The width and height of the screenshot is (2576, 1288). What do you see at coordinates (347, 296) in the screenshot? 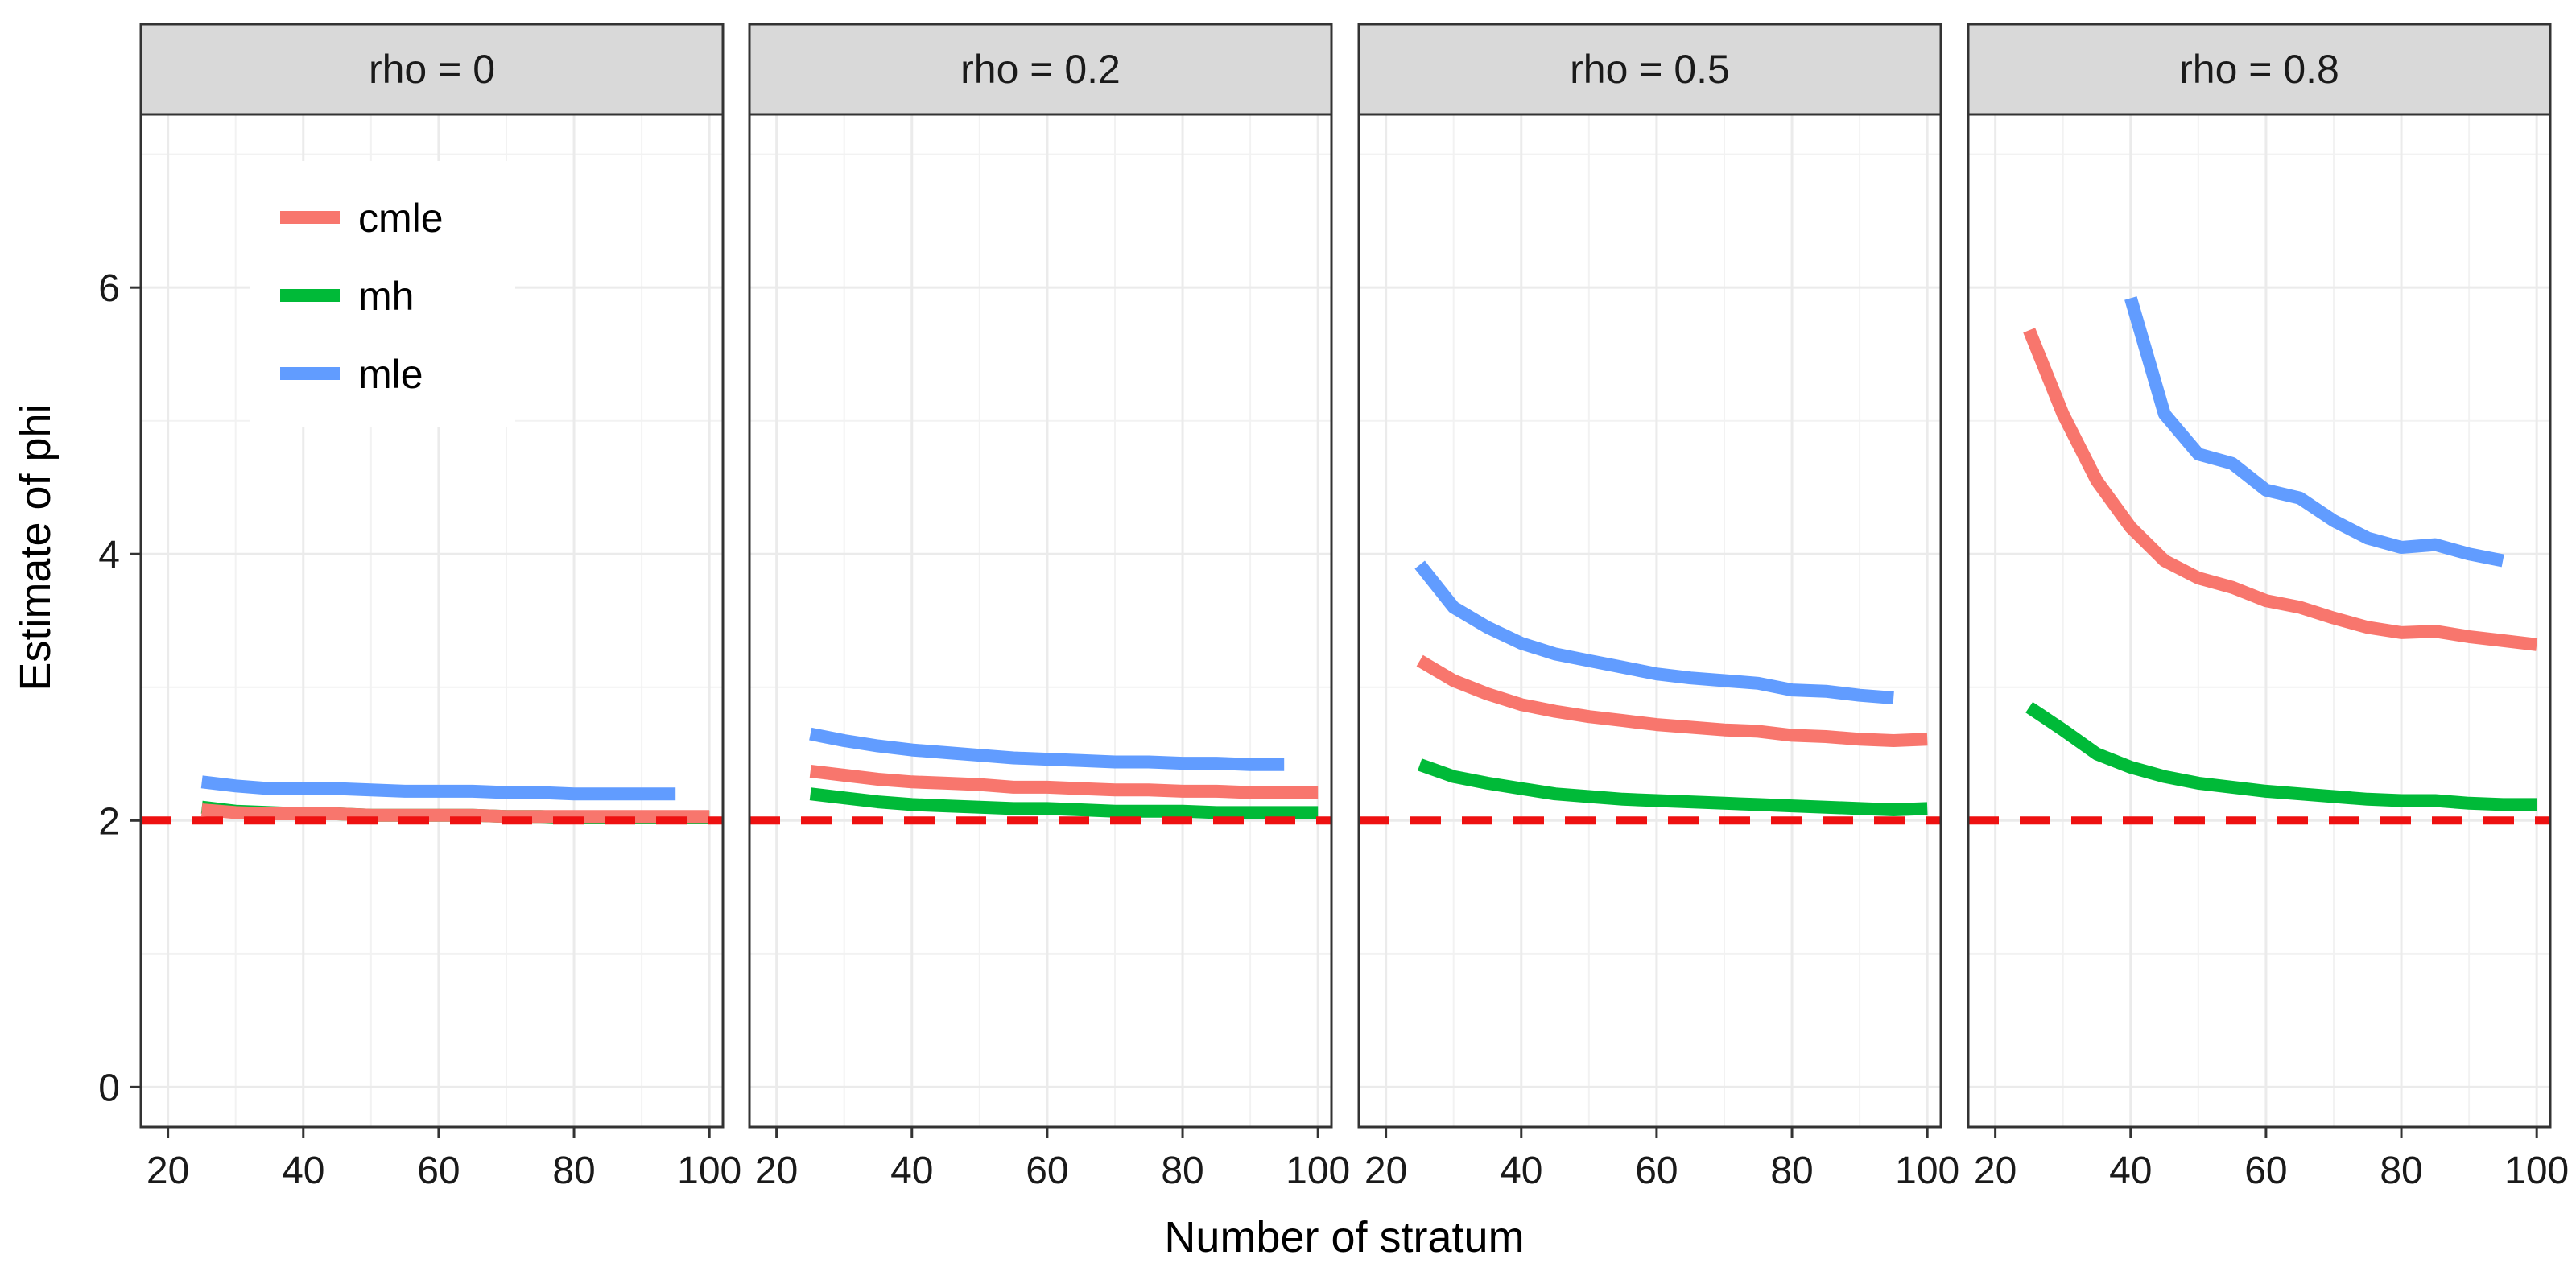
I see `legend-item-mh: mh` at bounding box center [347, 296].